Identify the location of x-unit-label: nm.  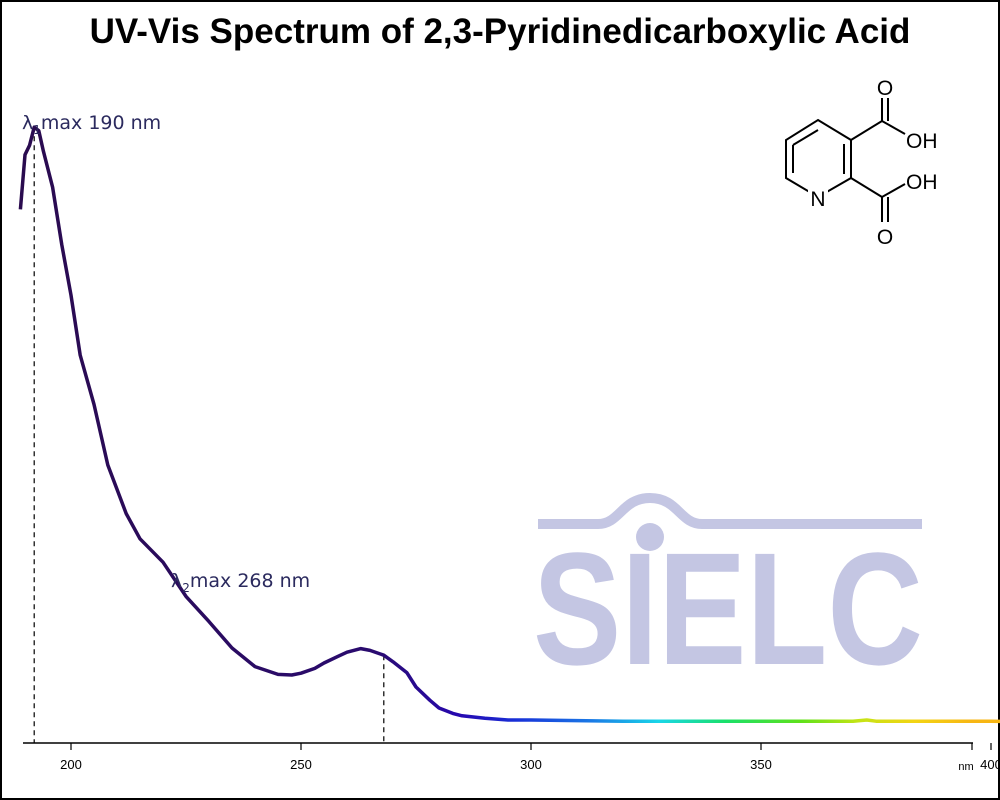
(965, 767).